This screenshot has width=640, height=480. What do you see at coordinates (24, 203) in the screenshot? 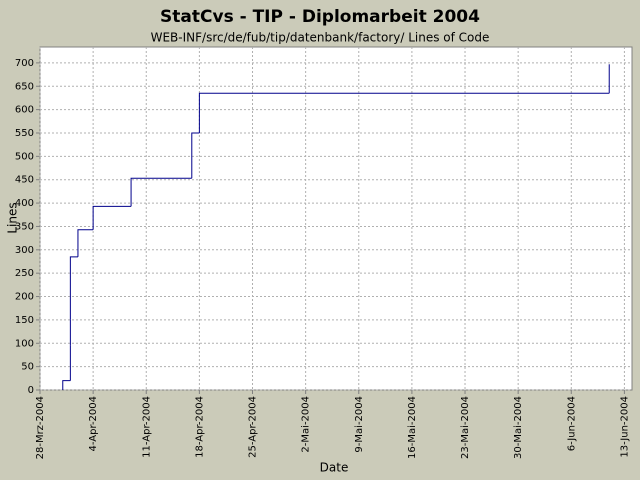
I see `y-tick-label: 400` at bounding box center [24, 203].